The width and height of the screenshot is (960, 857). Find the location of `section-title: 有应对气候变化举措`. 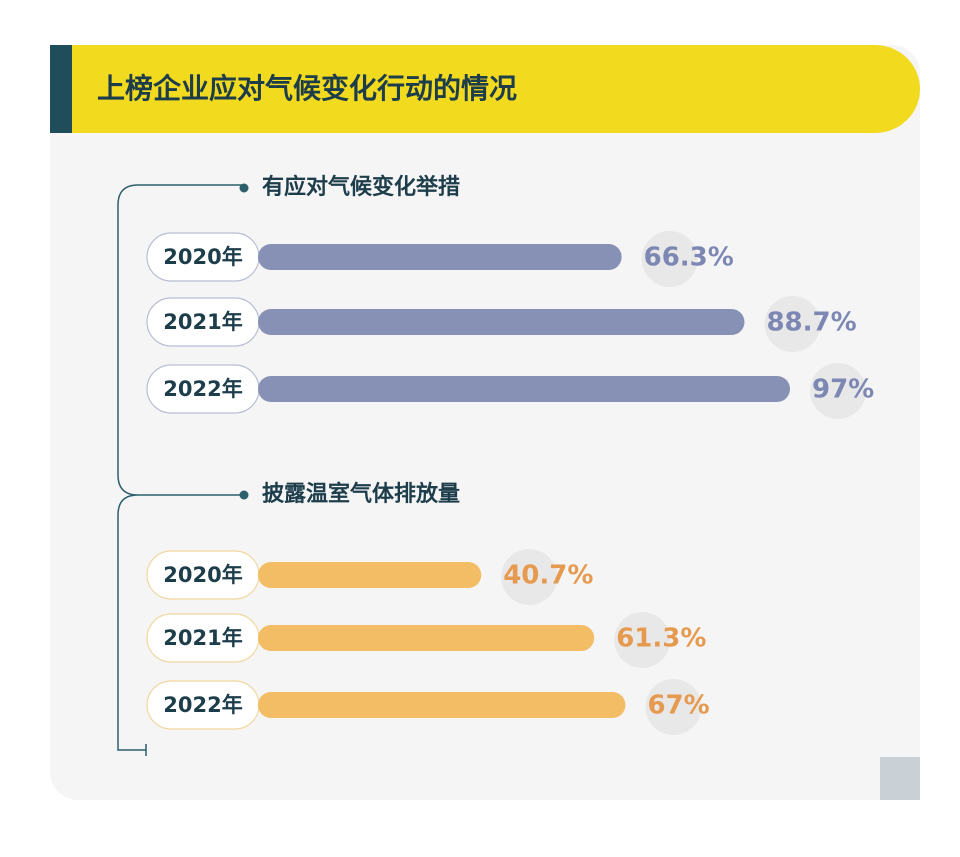

section-title: 有应对气候变化举措 is located at coordinates (361, 187).